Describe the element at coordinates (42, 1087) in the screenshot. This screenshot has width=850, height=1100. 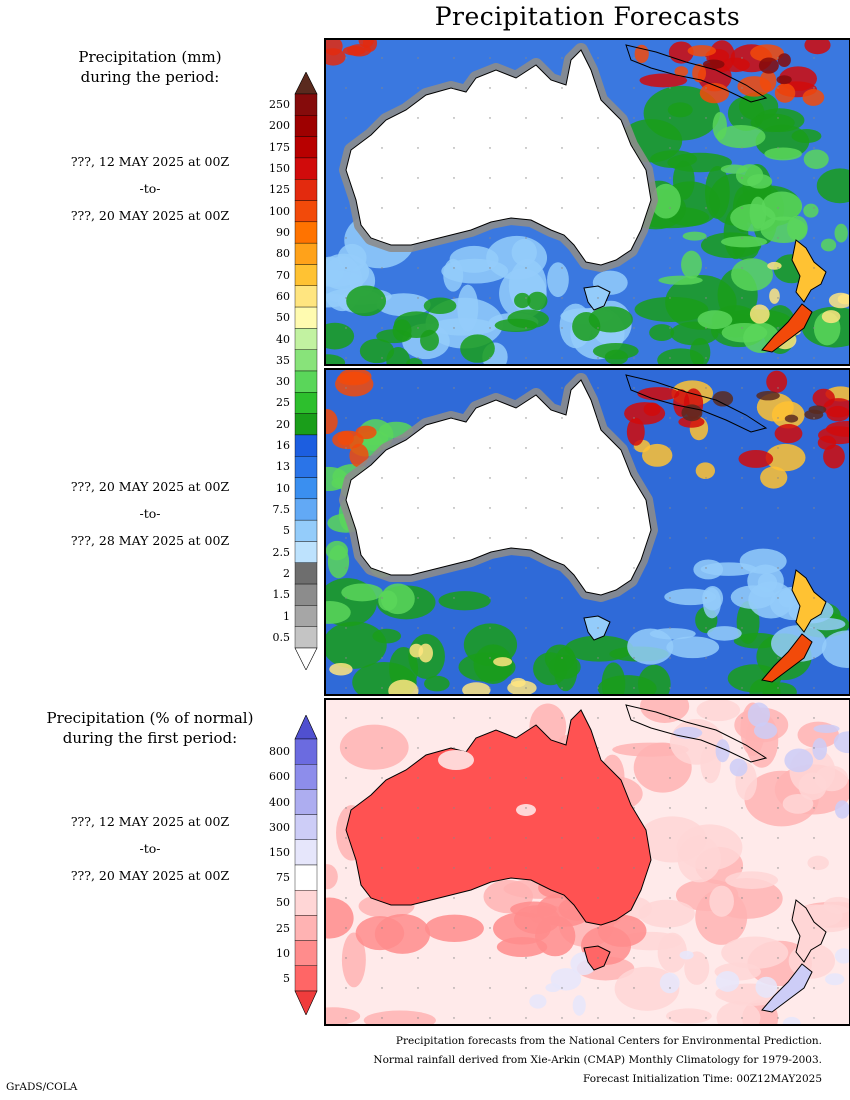
I see `grads-credit: GrADS/COLA` at that location.